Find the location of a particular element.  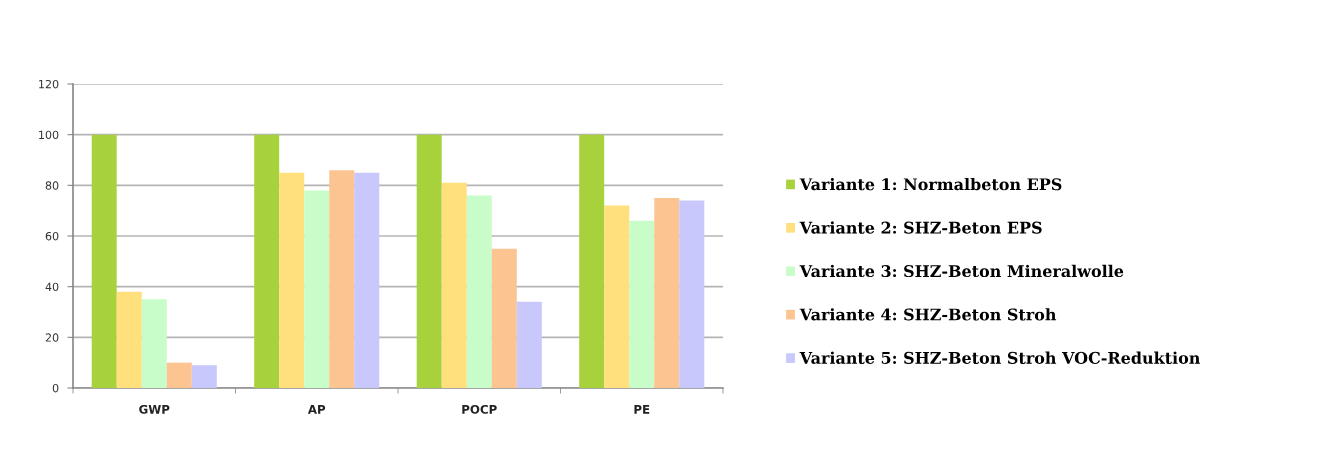

y-tick-label: 20 is located at coordinates (52, 337).